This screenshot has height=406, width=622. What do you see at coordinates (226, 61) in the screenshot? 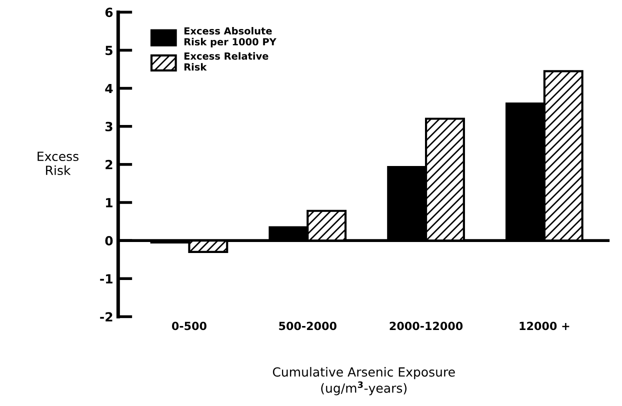
I see `legend-label: Excess Relative Risk` at bounding box center [226, 61].